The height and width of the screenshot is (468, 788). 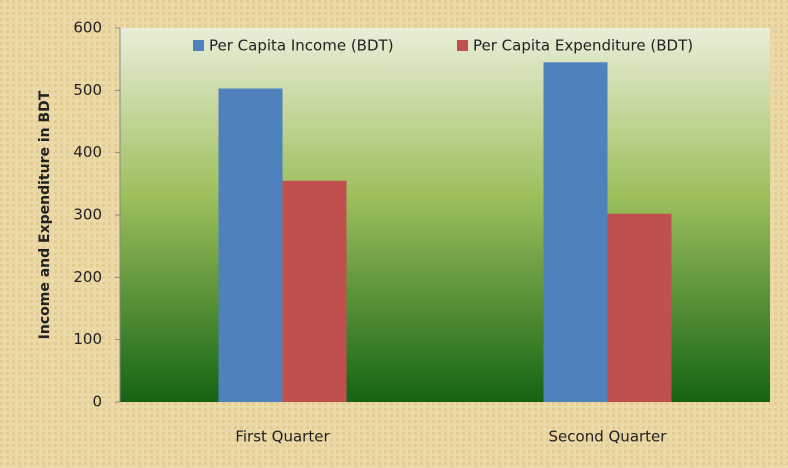 What do you see at coordinates (583, 46) in the screenshot?
I see `legend-label: Per Capita Expenditure (BDT)` at bounding box center [583, 46].